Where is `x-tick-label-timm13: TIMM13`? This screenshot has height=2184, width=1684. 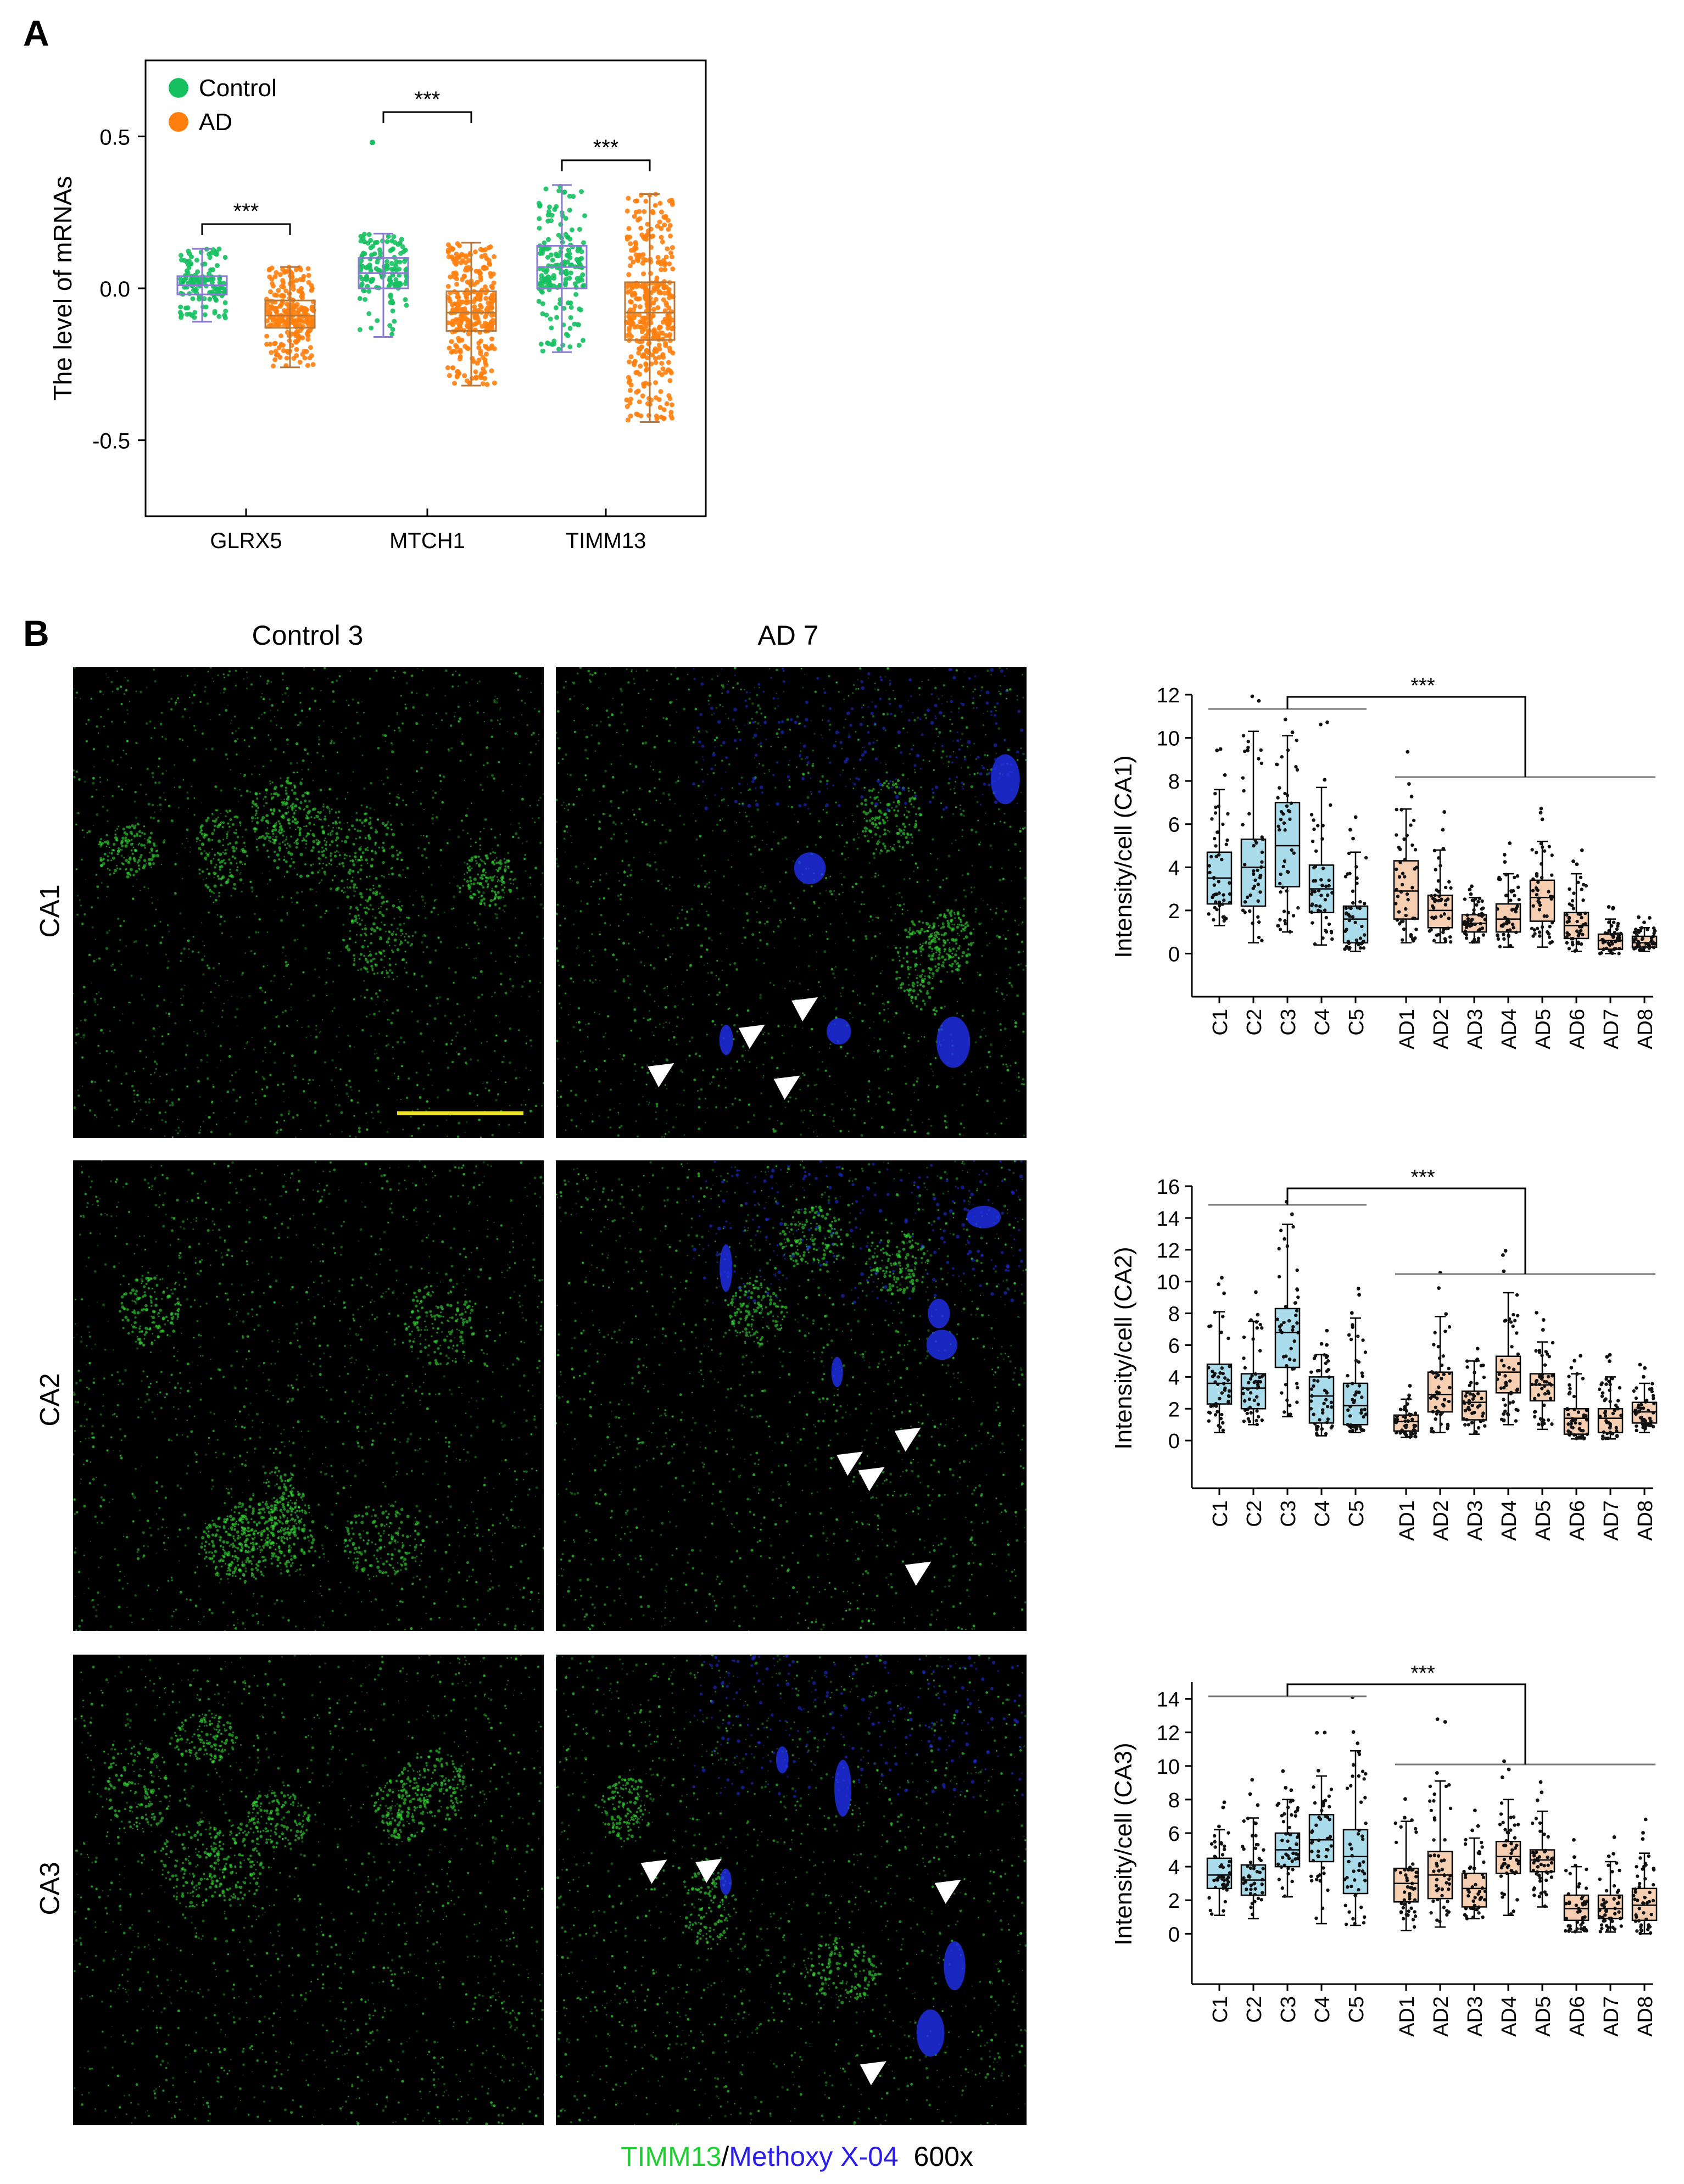
x-tick-label-timm13: TIMM13 is located at coordinates (606, 541).